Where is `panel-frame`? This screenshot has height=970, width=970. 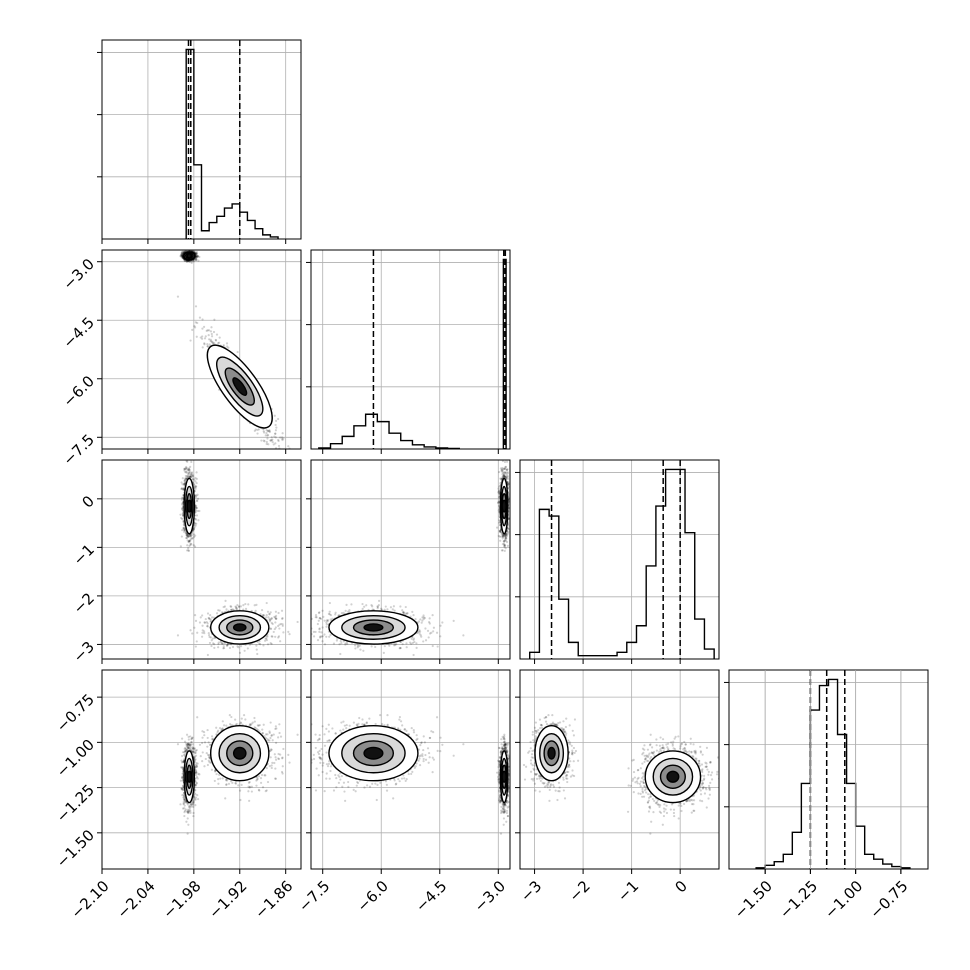
panel-frame is located at coordinates (201, 349).